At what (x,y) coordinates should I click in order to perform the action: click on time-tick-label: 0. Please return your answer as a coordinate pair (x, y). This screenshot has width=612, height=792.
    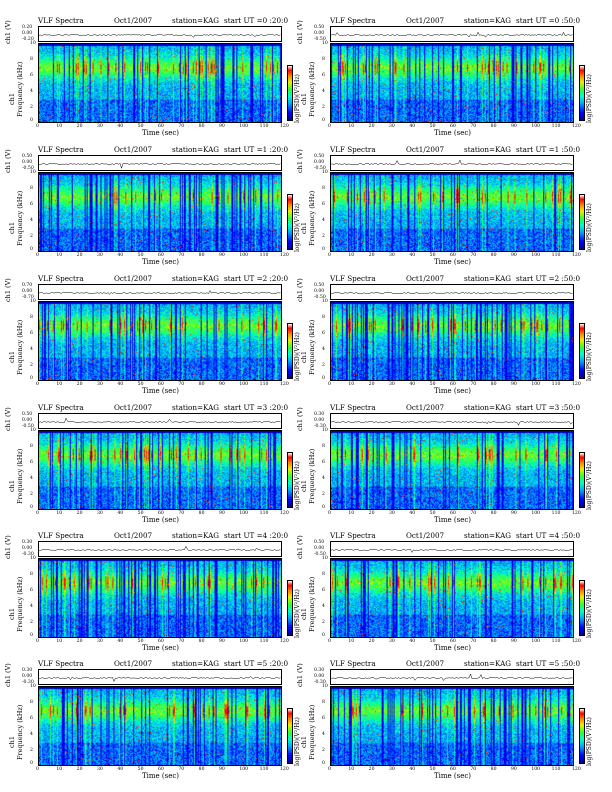
    Looking at the image, I should click on (37, 255).